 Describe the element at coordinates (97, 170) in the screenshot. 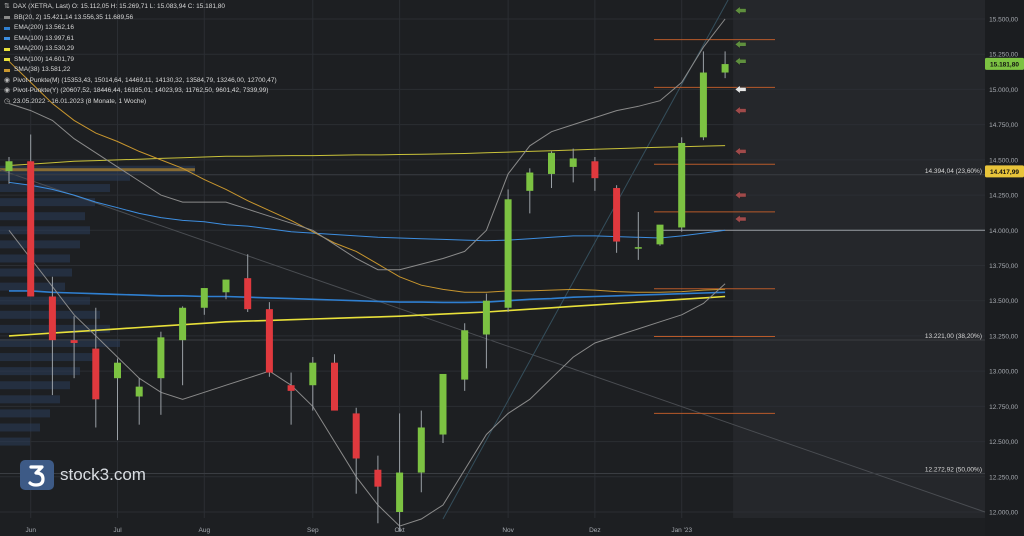

I see `volume-poc-bar` at that location.